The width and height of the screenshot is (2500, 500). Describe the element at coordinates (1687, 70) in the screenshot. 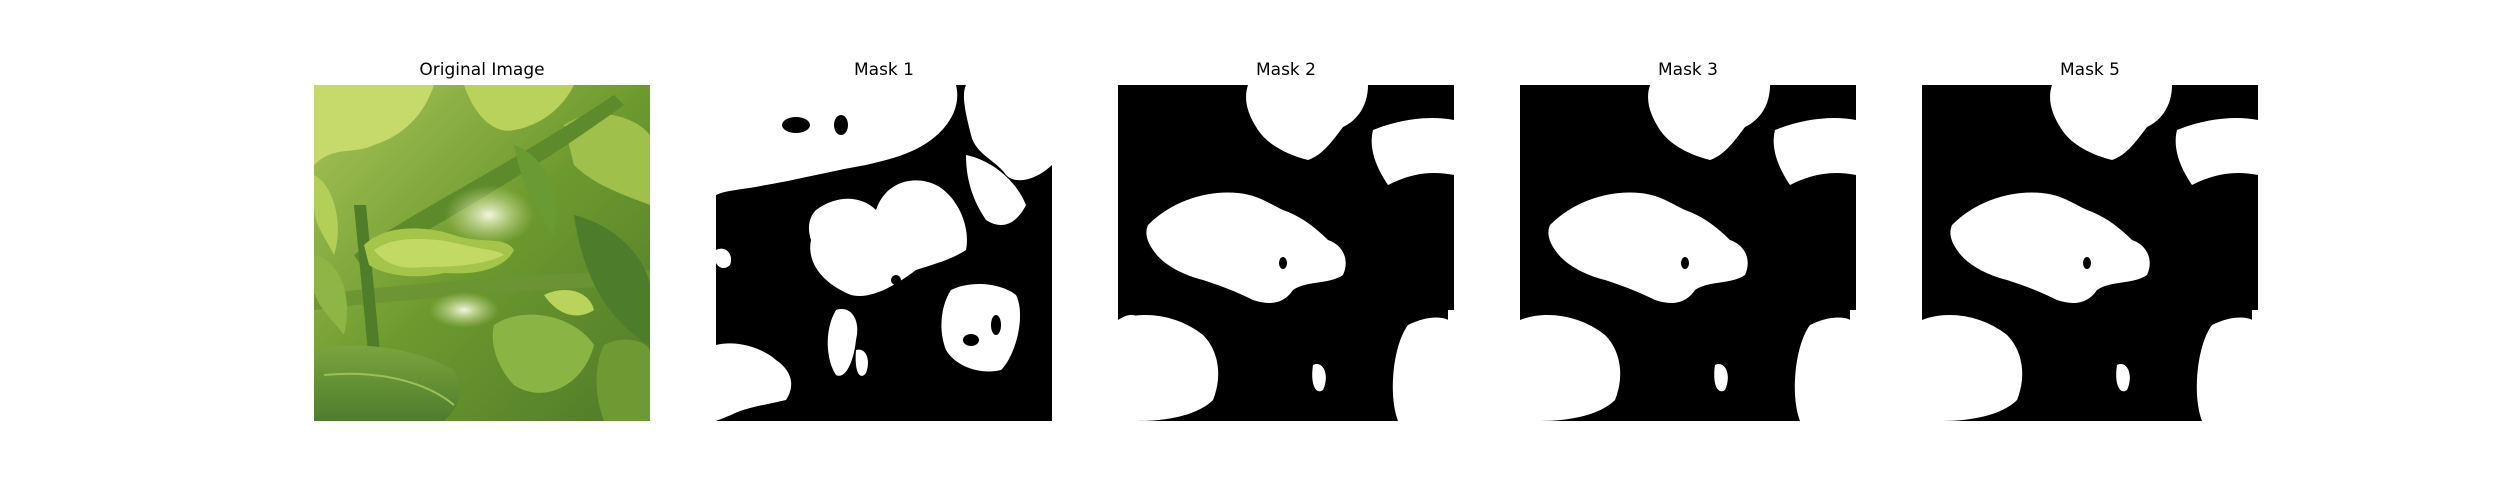

I see `panel-title: Mask 3` at that location.